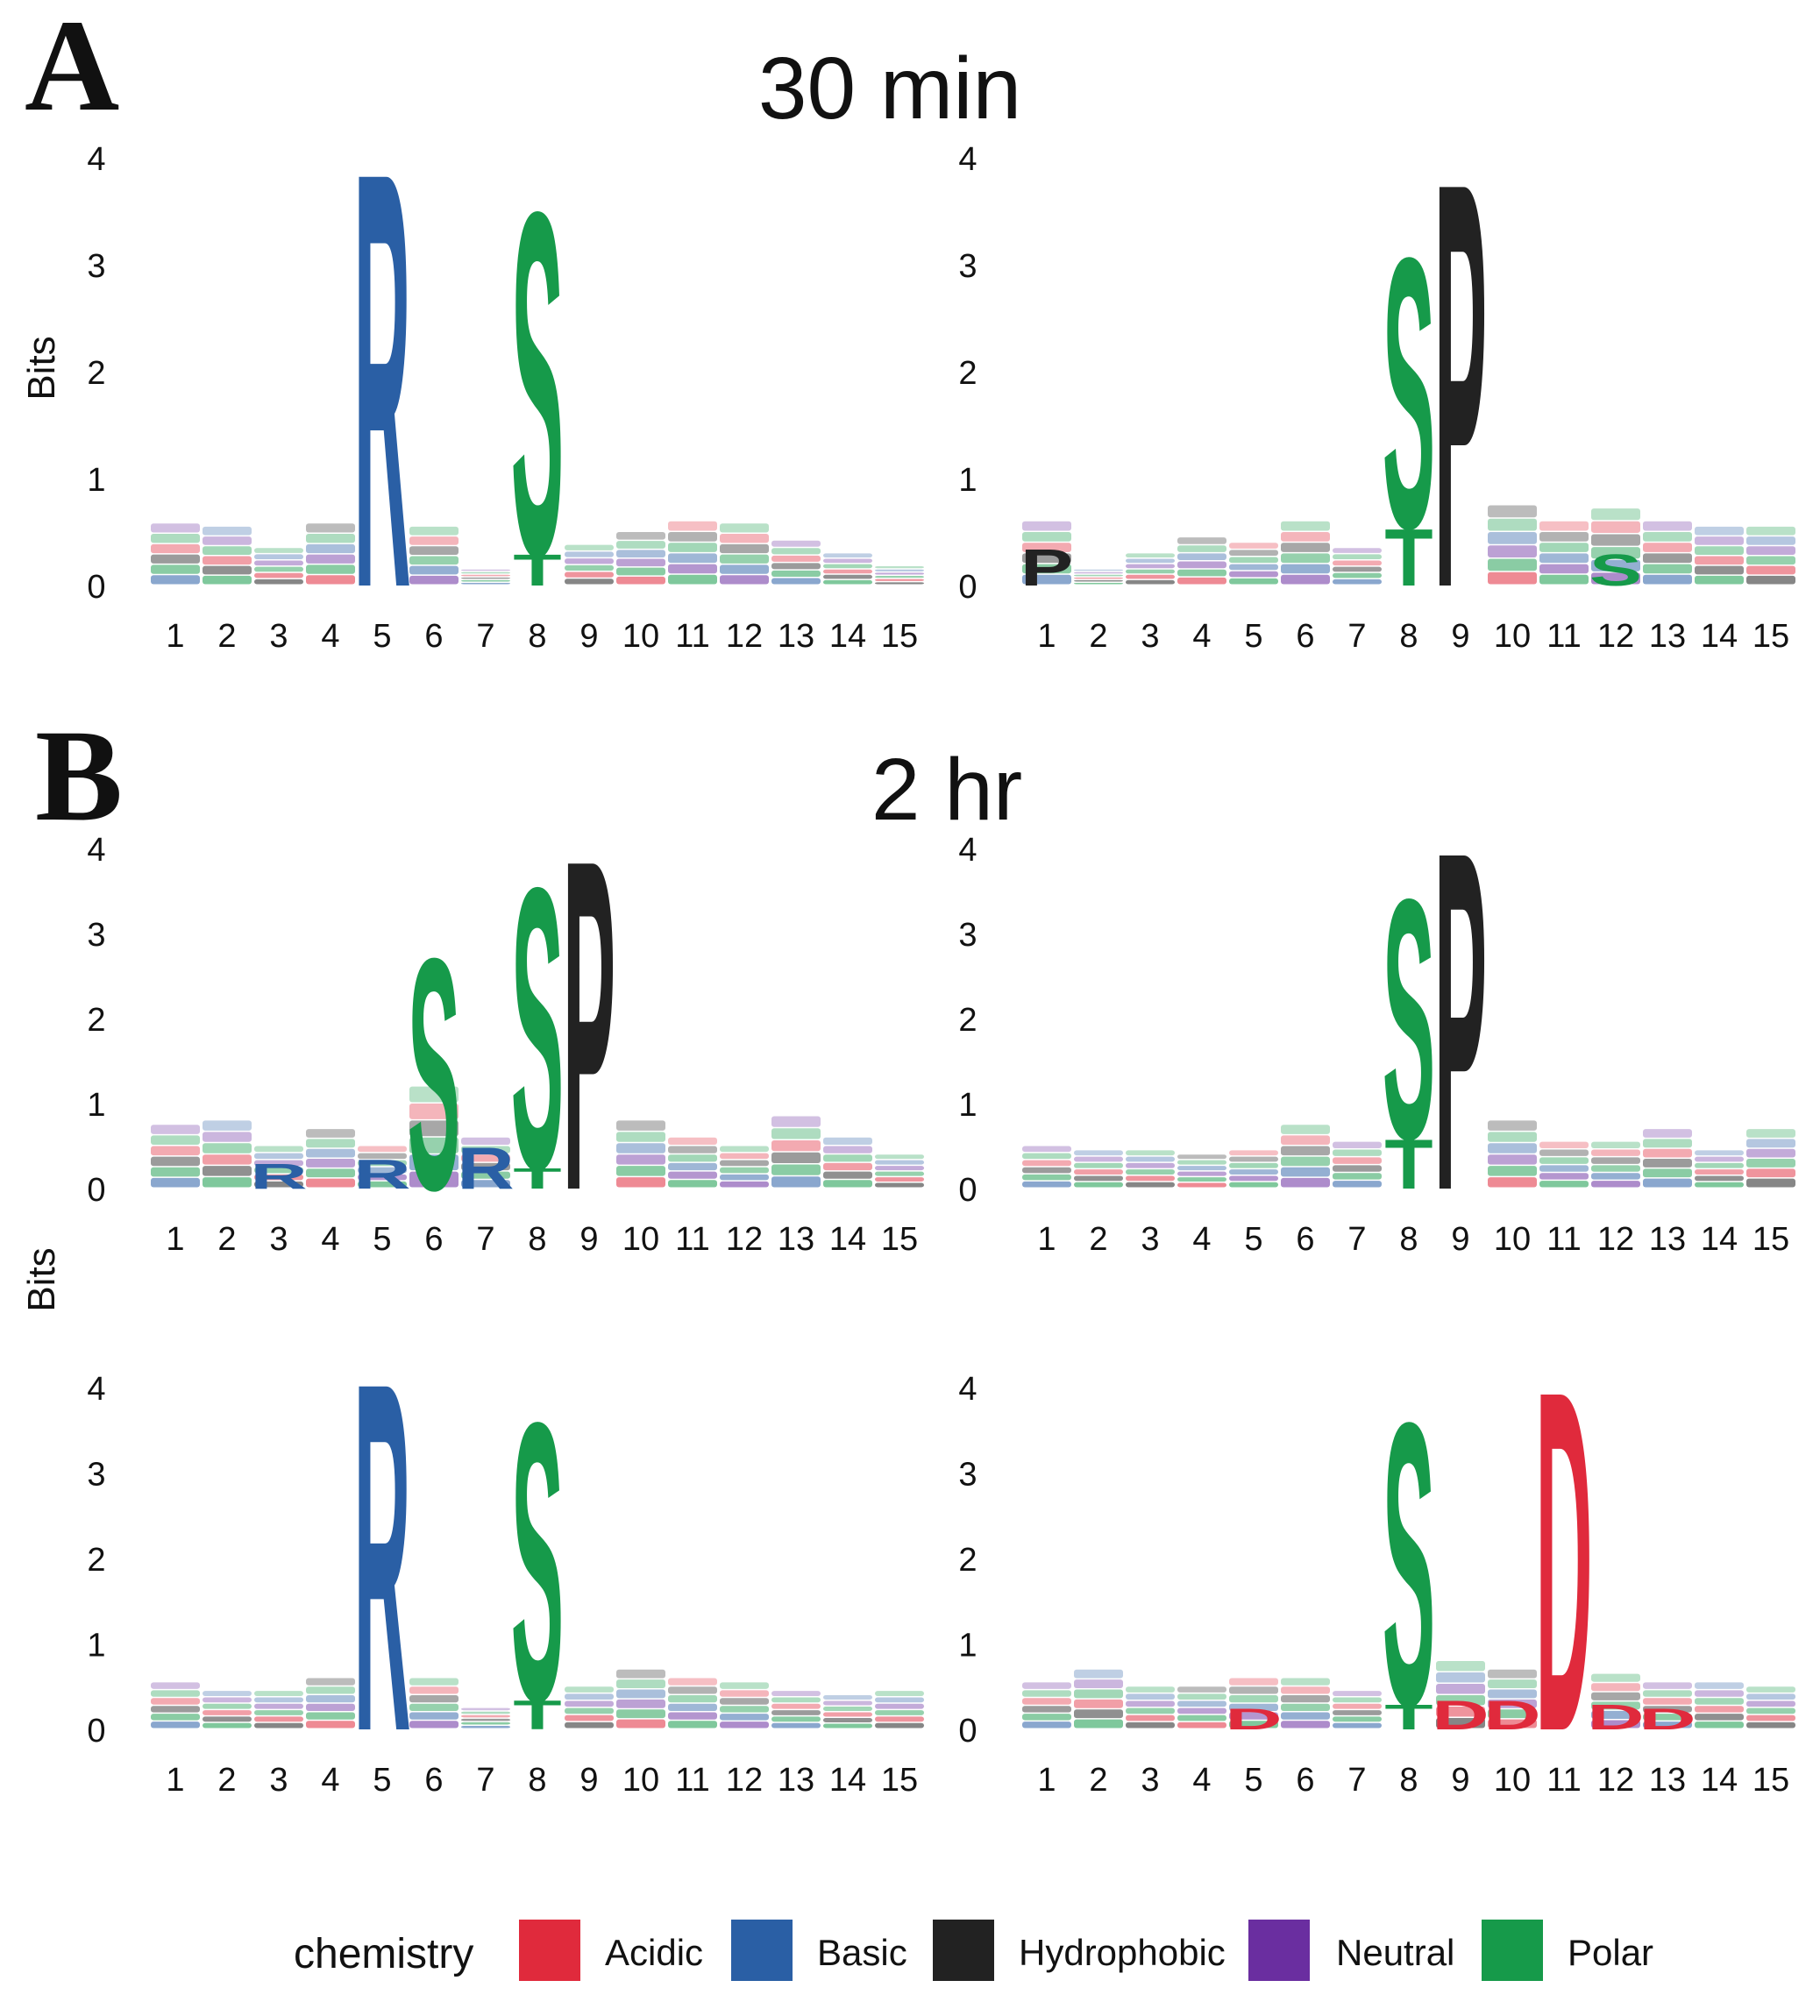 The image size is (1820, 2016). What do you see at coordinates (1610, 1952) in the screenshot?
I see `legend-label-polar: Polar` at bounding box center [1610, 1952].